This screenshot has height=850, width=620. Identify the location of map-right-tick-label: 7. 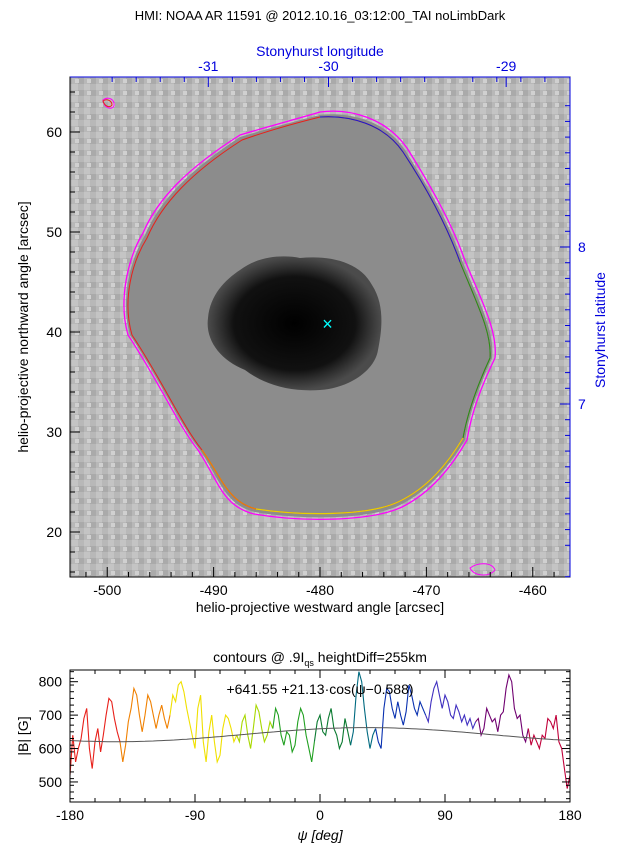
(582, 404).